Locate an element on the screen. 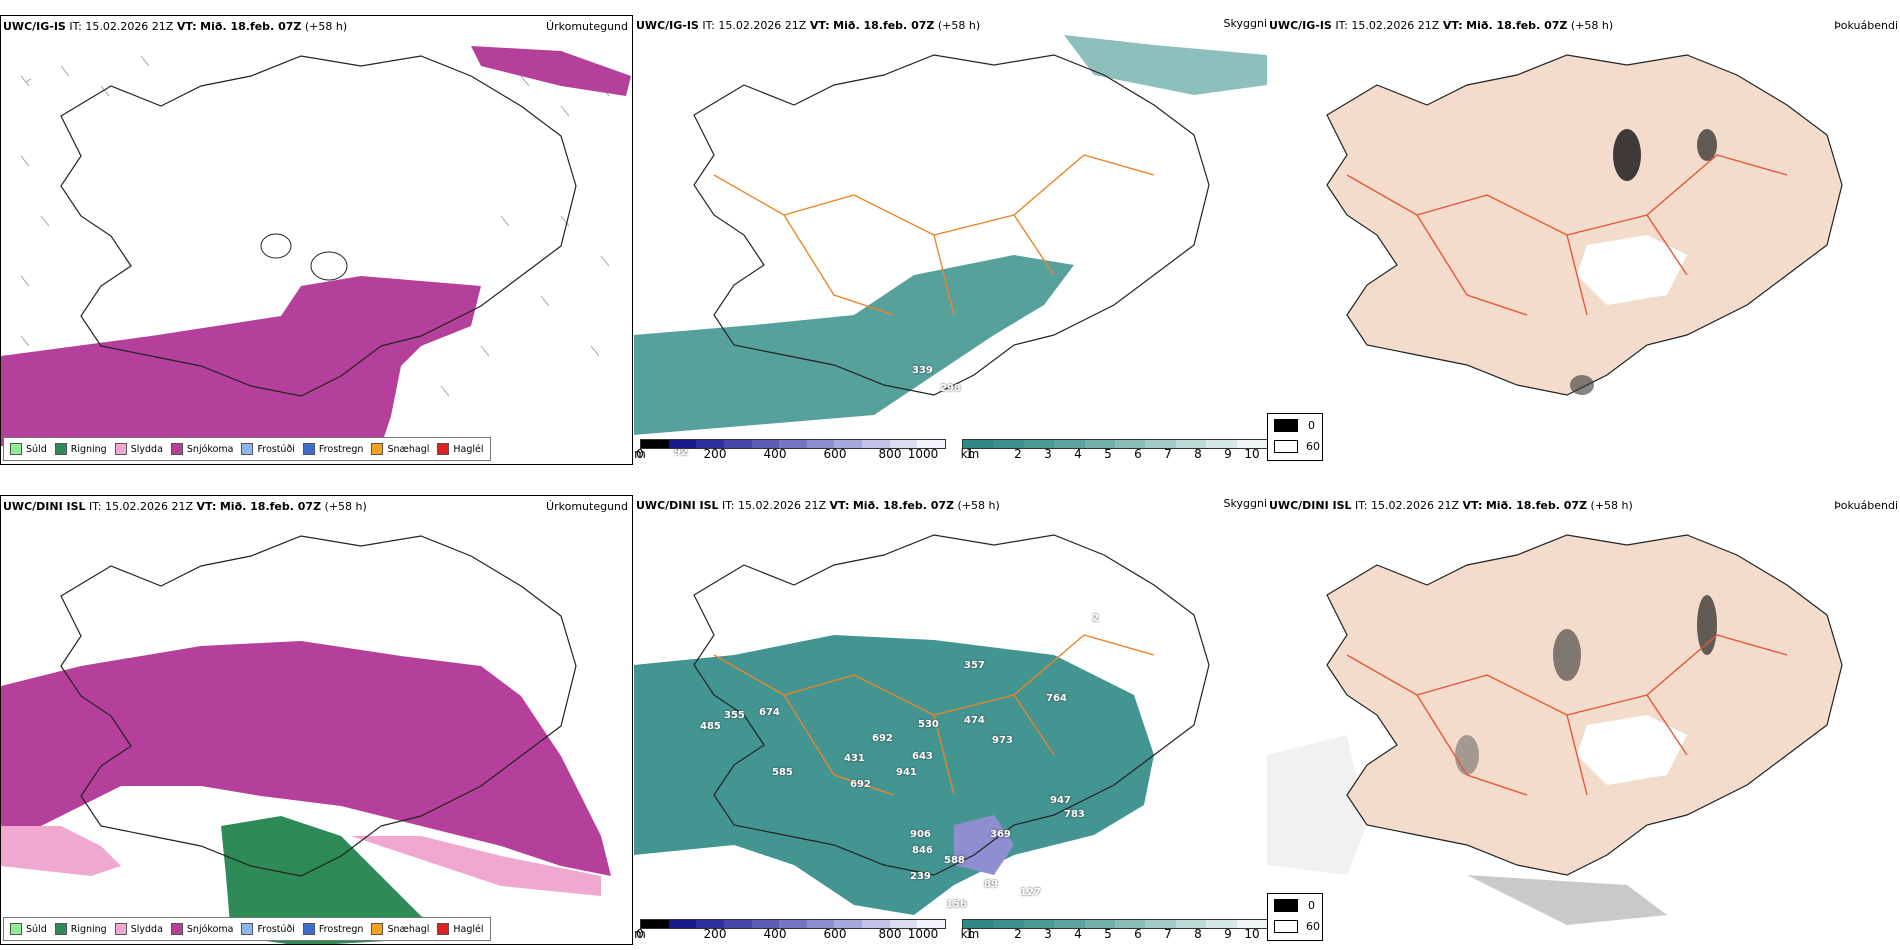  cloud-base-label: 846 is located at coordinates (922, 850).